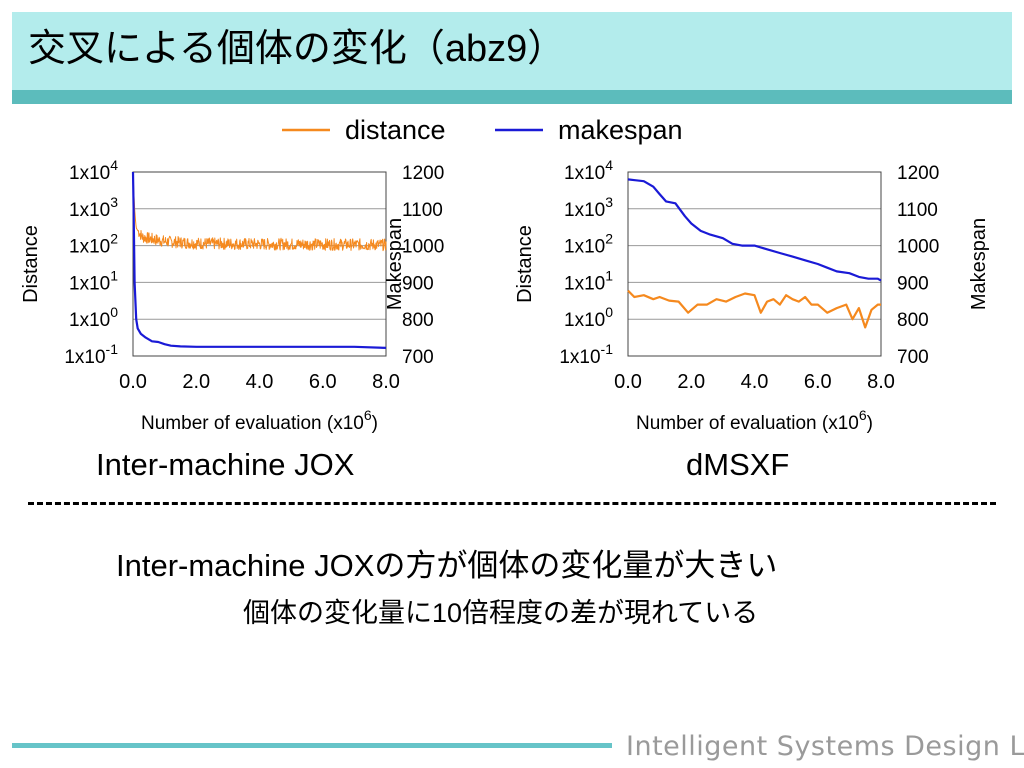  I want to click on legend-label-distance: distance, so click(395, 130).